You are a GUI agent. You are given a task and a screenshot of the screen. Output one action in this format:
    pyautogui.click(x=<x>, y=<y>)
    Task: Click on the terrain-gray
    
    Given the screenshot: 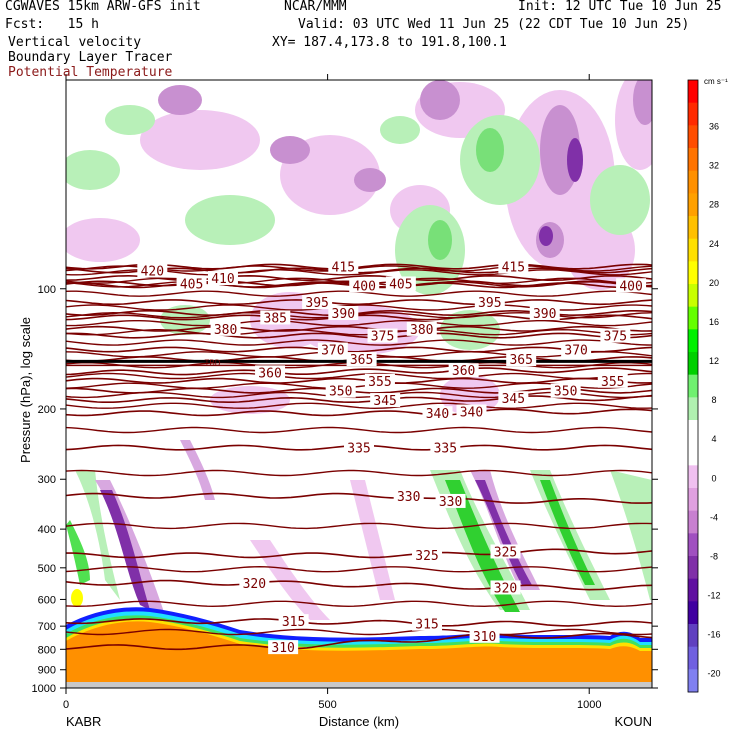 What is the action you would take?
    pyautogui.click(x=359, y=685)
    